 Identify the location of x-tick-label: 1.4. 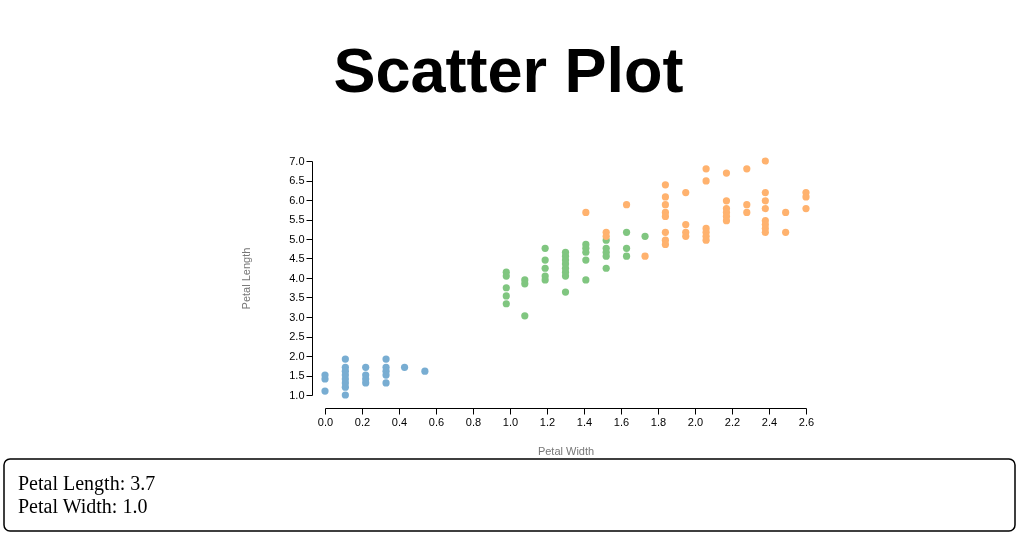
(584, 421).